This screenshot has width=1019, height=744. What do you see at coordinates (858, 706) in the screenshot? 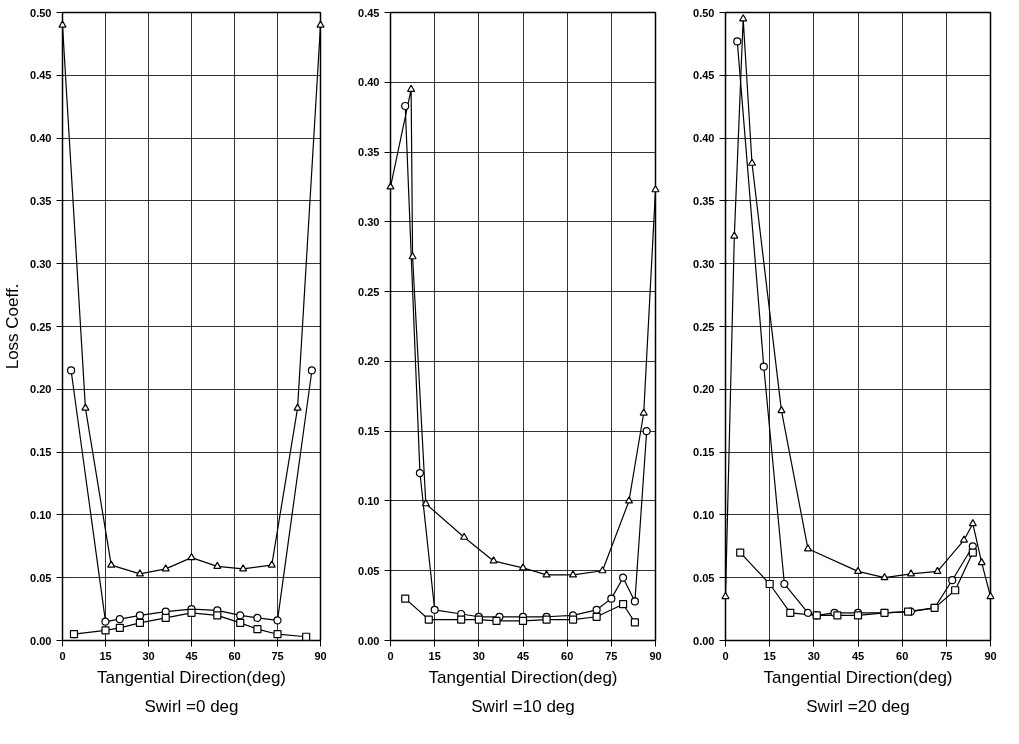
I see `text: Swirl =20 deg` at bounding box center [858, 706].